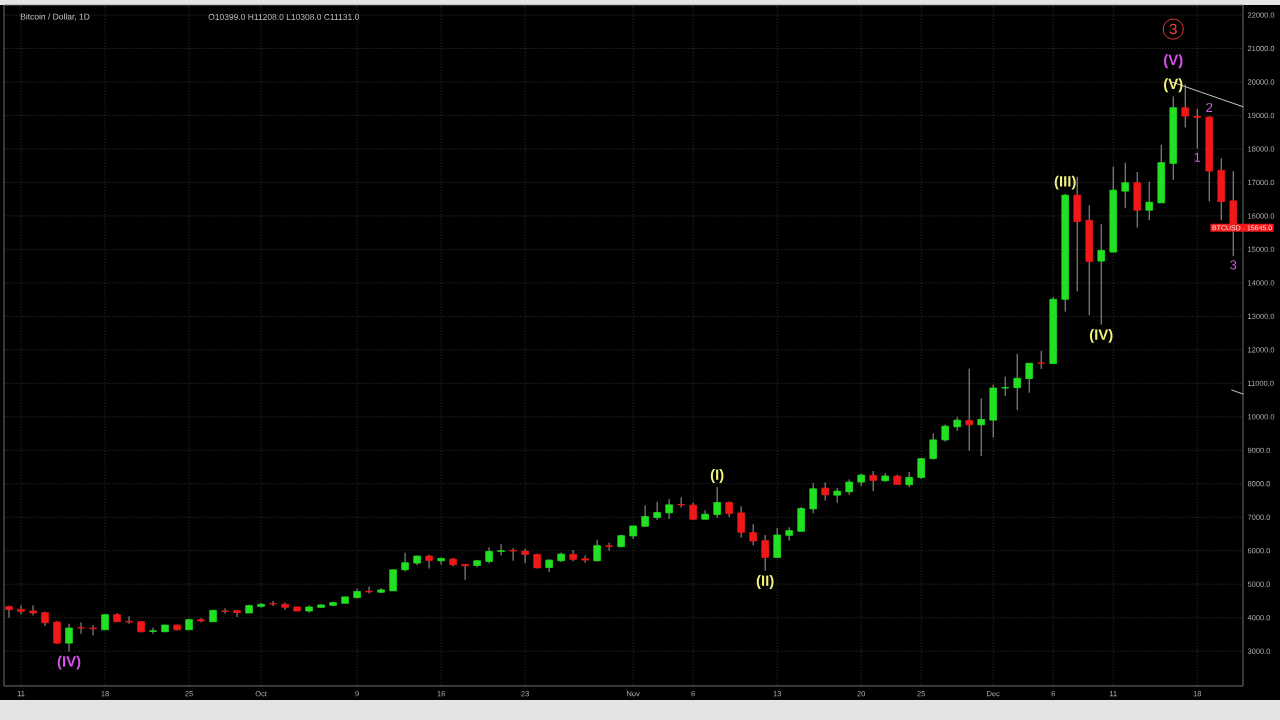 The image size is (1280, 720). Describe the element at coordinates (55, 17) in the screenshot. I see `text: Bitcoin / Dollar, 1D` at that location.